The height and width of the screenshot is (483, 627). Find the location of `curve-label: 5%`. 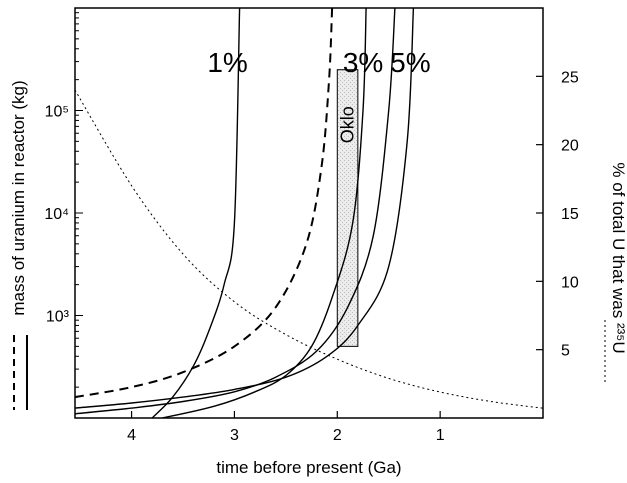

curve-label: 5% is located at coordinates (410, 62).